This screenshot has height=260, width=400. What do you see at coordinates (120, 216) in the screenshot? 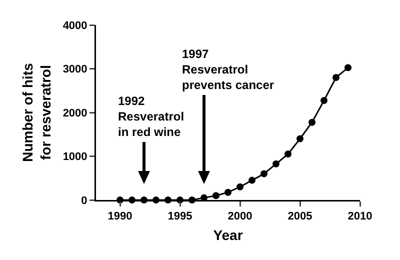
I see `x-tick-label: 1990` at bounding box center [120, 216].